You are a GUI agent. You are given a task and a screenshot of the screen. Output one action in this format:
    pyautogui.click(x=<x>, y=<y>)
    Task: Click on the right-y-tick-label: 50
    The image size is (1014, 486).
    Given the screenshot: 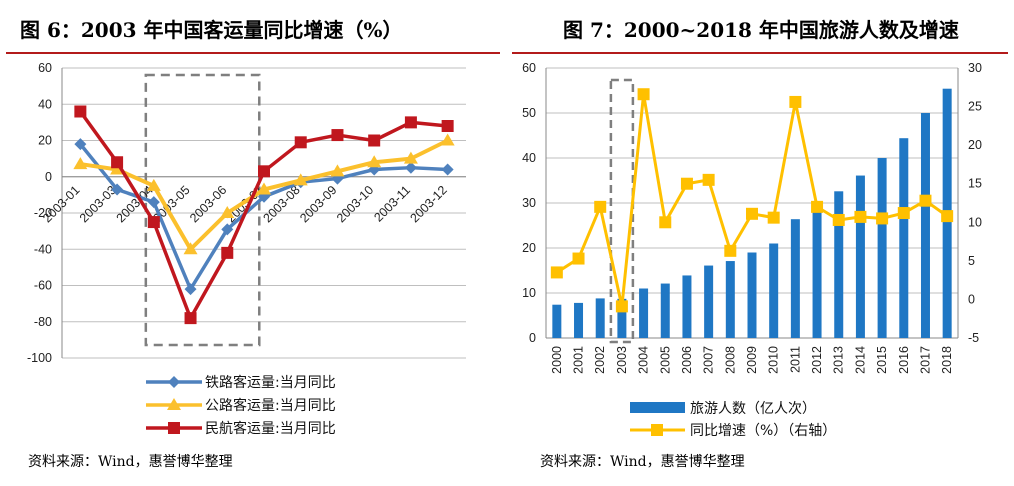 What is the action you would take?
    pyautogui.click(x=529, y=113)
    